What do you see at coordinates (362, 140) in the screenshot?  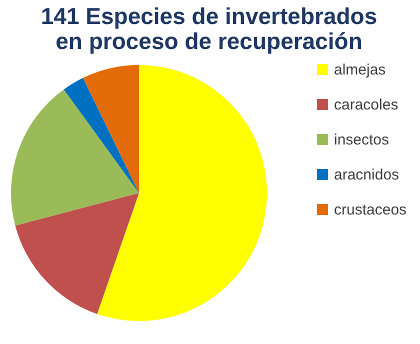 I see `legend-label: insectos` at bounding box center [362, 140].